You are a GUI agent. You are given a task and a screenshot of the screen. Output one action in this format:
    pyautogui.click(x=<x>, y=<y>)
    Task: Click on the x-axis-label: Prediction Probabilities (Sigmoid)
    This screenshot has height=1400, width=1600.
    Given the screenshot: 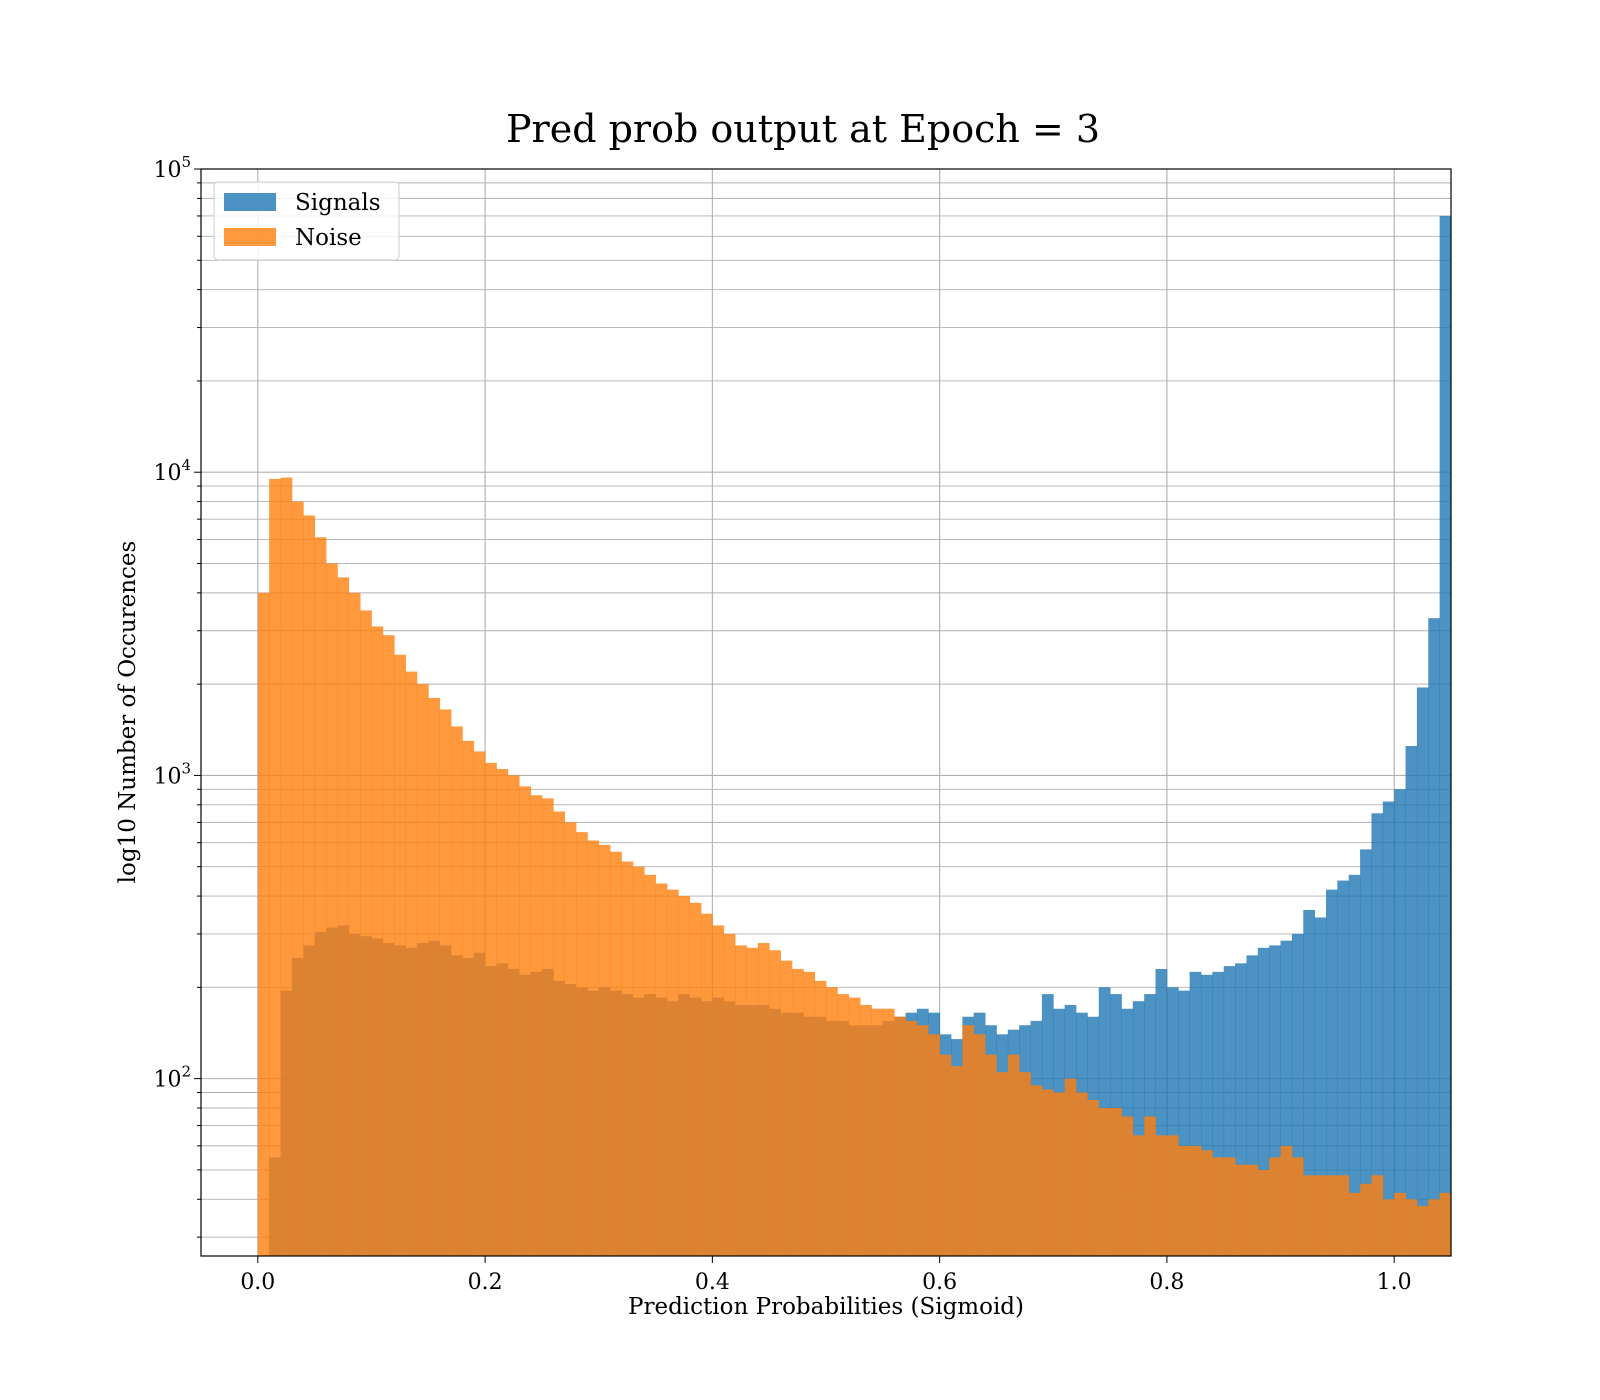 What is the action you would take?
    pyautogui.click(x=826, y=1307)
    